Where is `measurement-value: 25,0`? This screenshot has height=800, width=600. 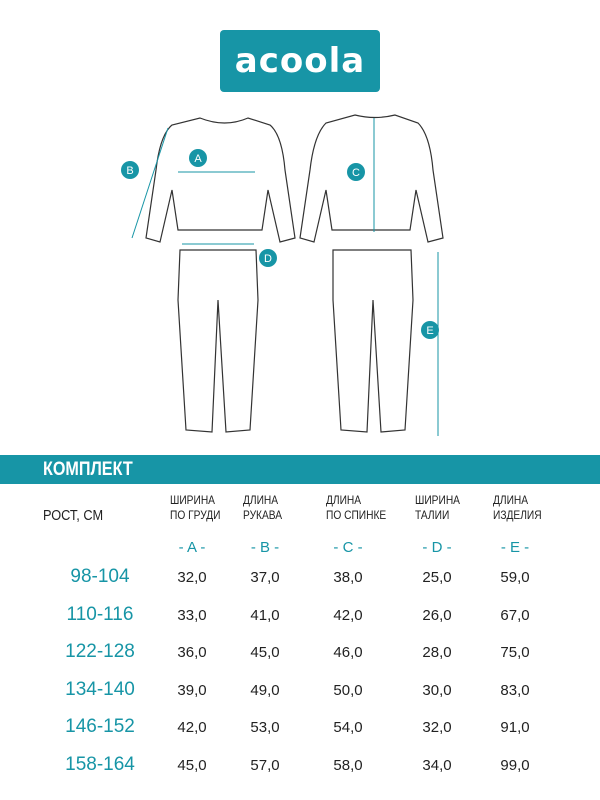 measurement-value: 25,0 is located at coordinates (437, 577).